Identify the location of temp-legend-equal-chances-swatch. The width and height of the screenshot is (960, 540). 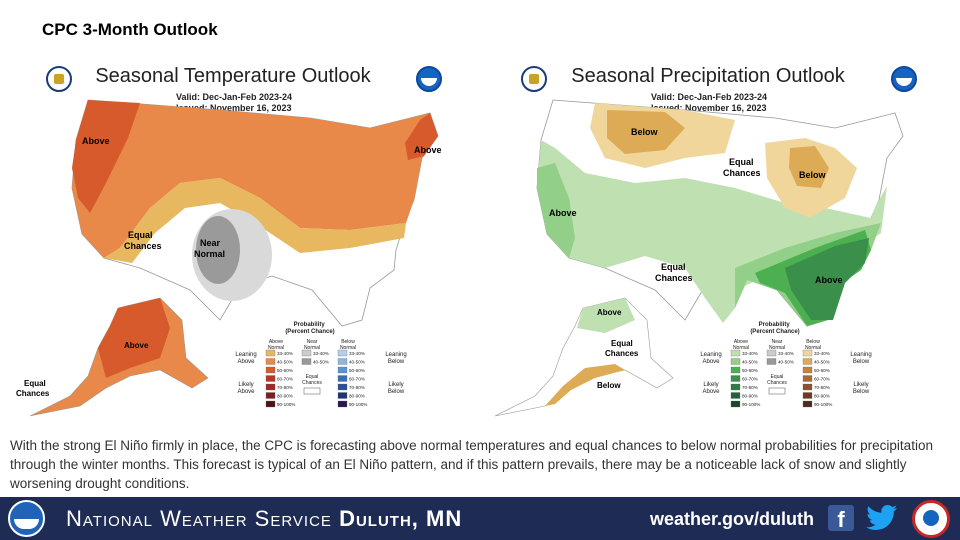
(312, 391).